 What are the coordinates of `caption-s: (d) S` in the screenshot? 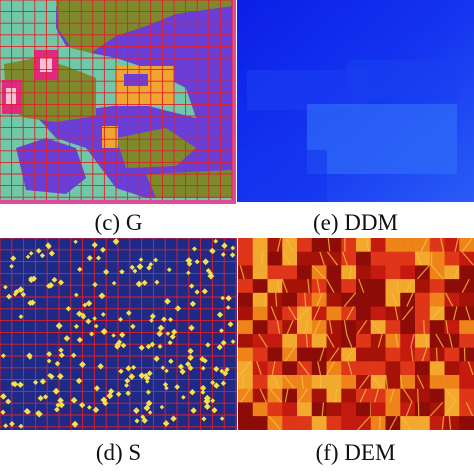 It's located at (118, 452).